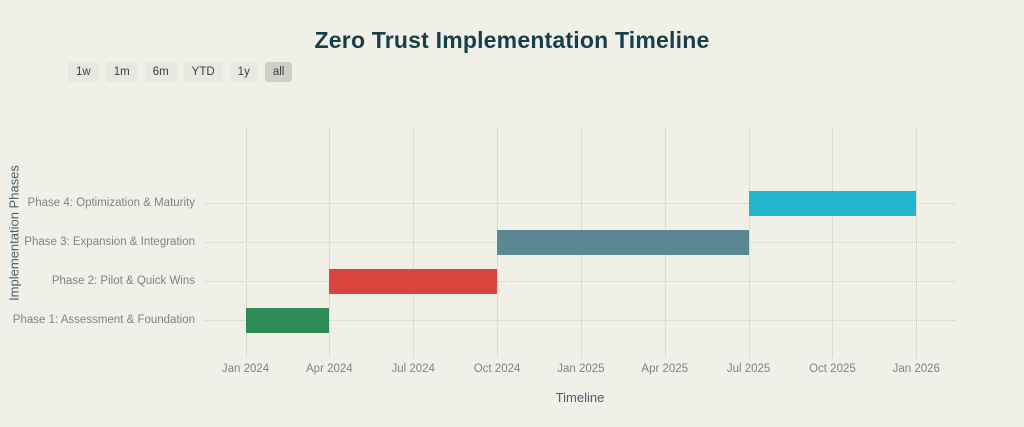 This screenshot has height=427, width=1024. What do you see at coordinates (497, 369) in the screenshot?
I see `x-tick-label: Oct 2024` at bounding box center [497, 369].